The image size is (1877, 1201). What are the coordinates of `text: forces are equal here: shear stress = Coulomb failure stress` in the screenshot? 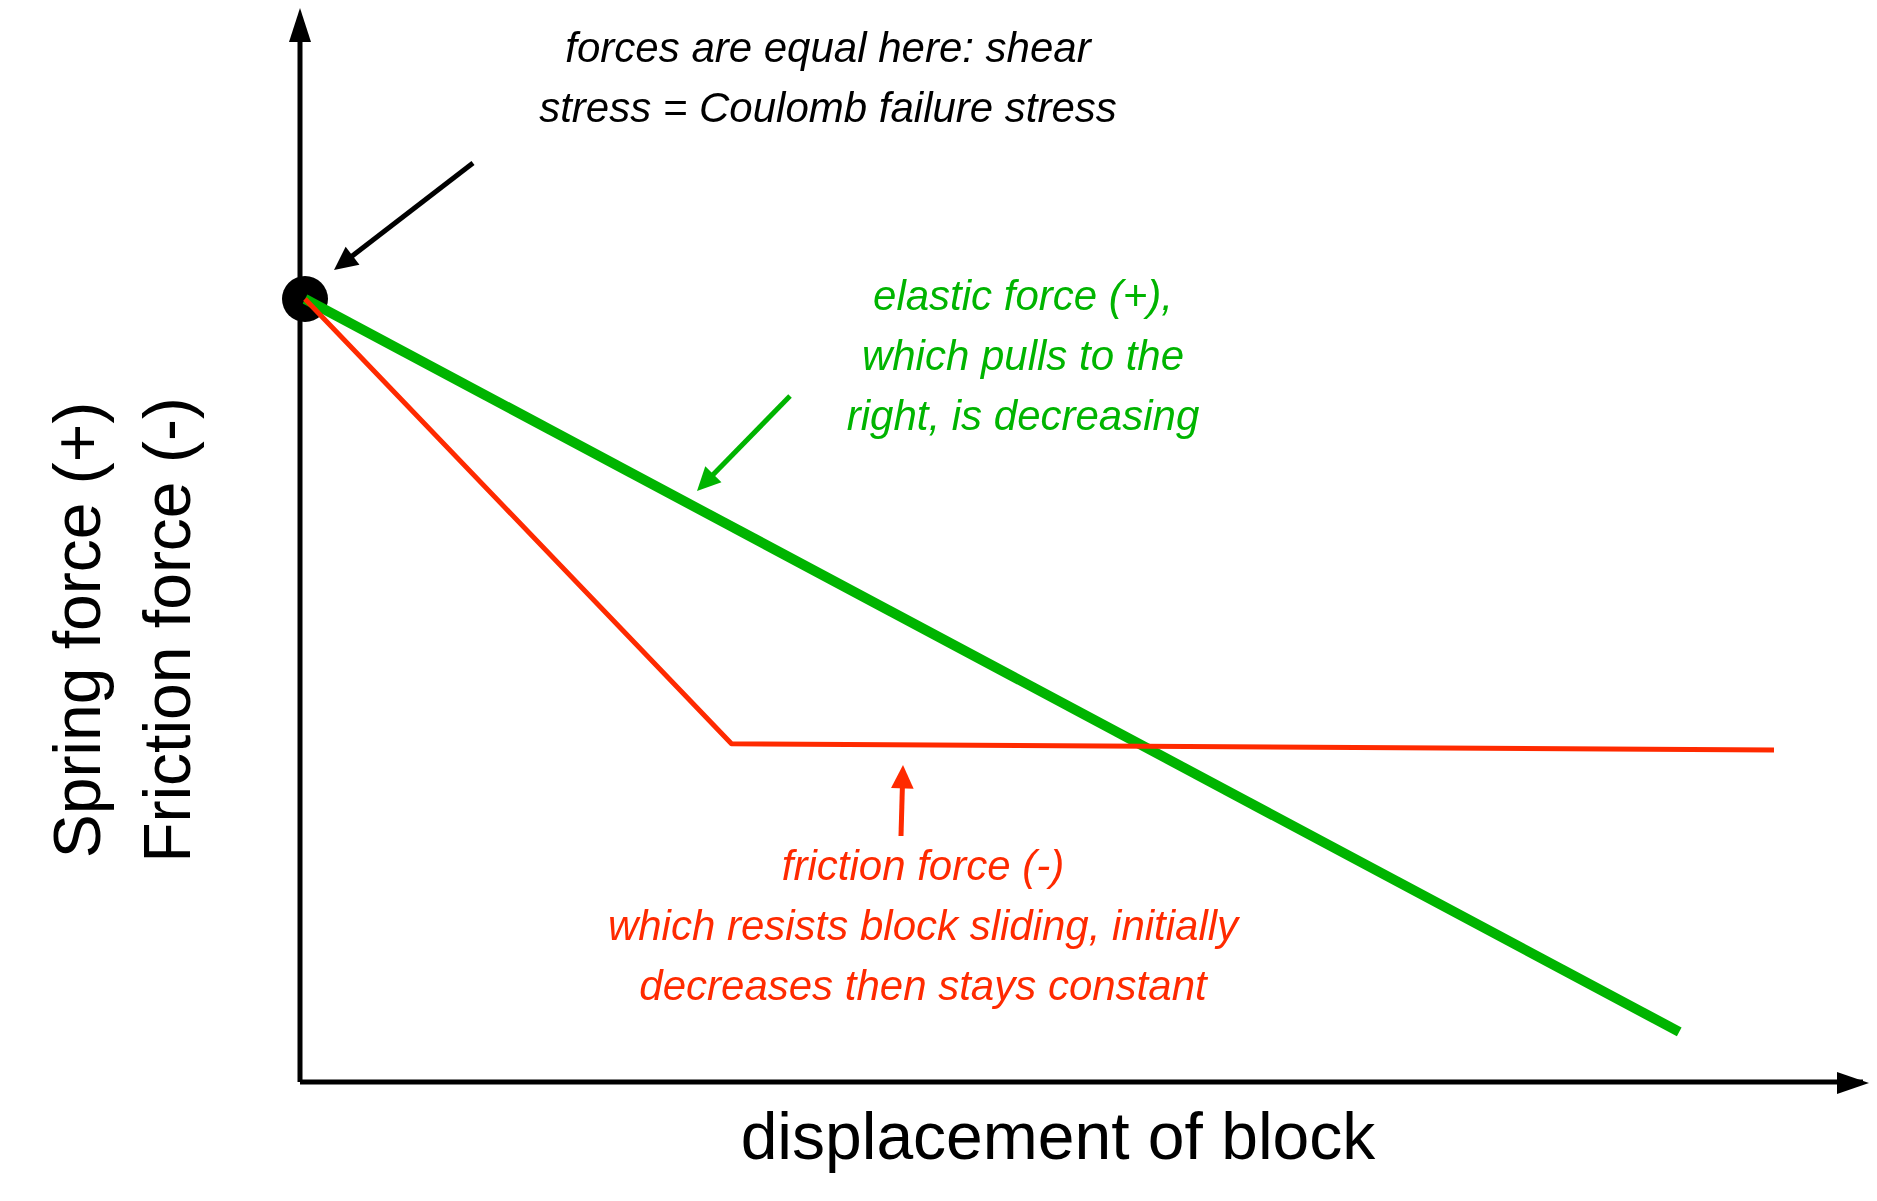 It's located at (828, 78).